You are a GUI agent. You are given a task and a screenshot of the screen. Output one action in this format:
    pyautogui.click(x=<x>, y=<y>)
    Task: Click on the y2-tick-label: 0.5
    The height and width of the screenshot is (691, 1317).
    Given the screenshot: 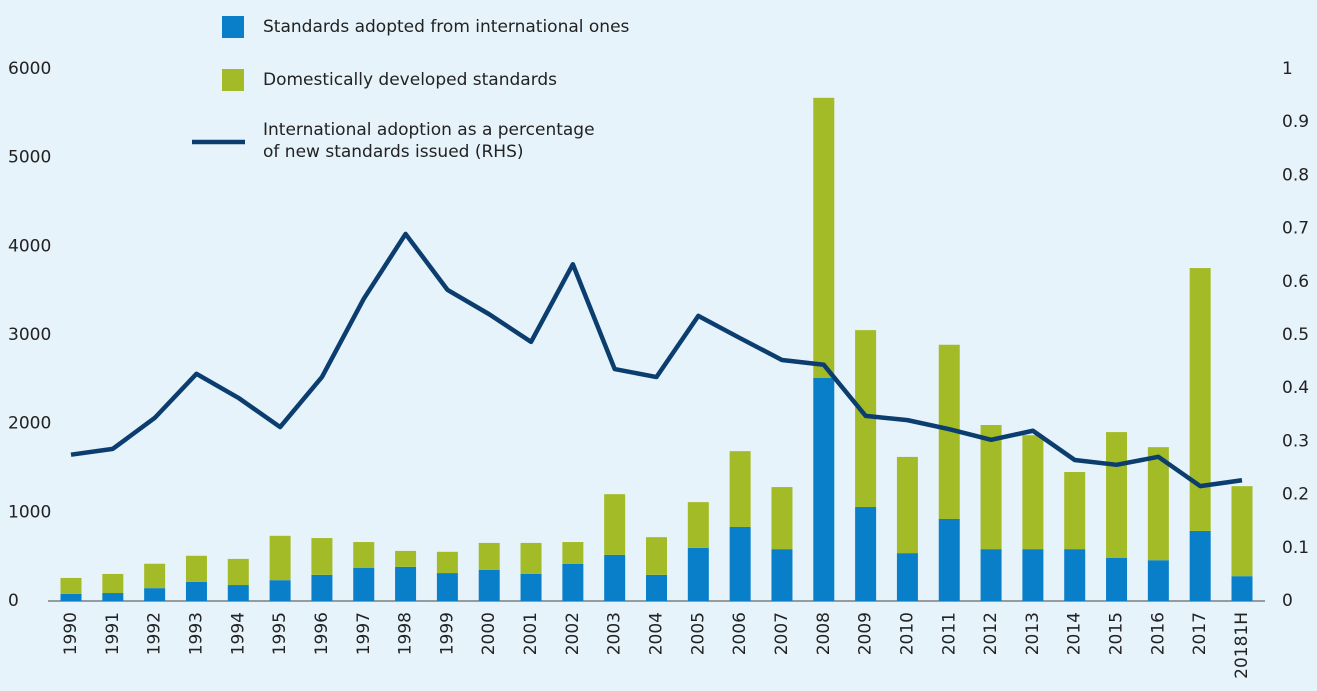 What is the action you would take?
    pyautogui.click(x=1295, y=335)
    